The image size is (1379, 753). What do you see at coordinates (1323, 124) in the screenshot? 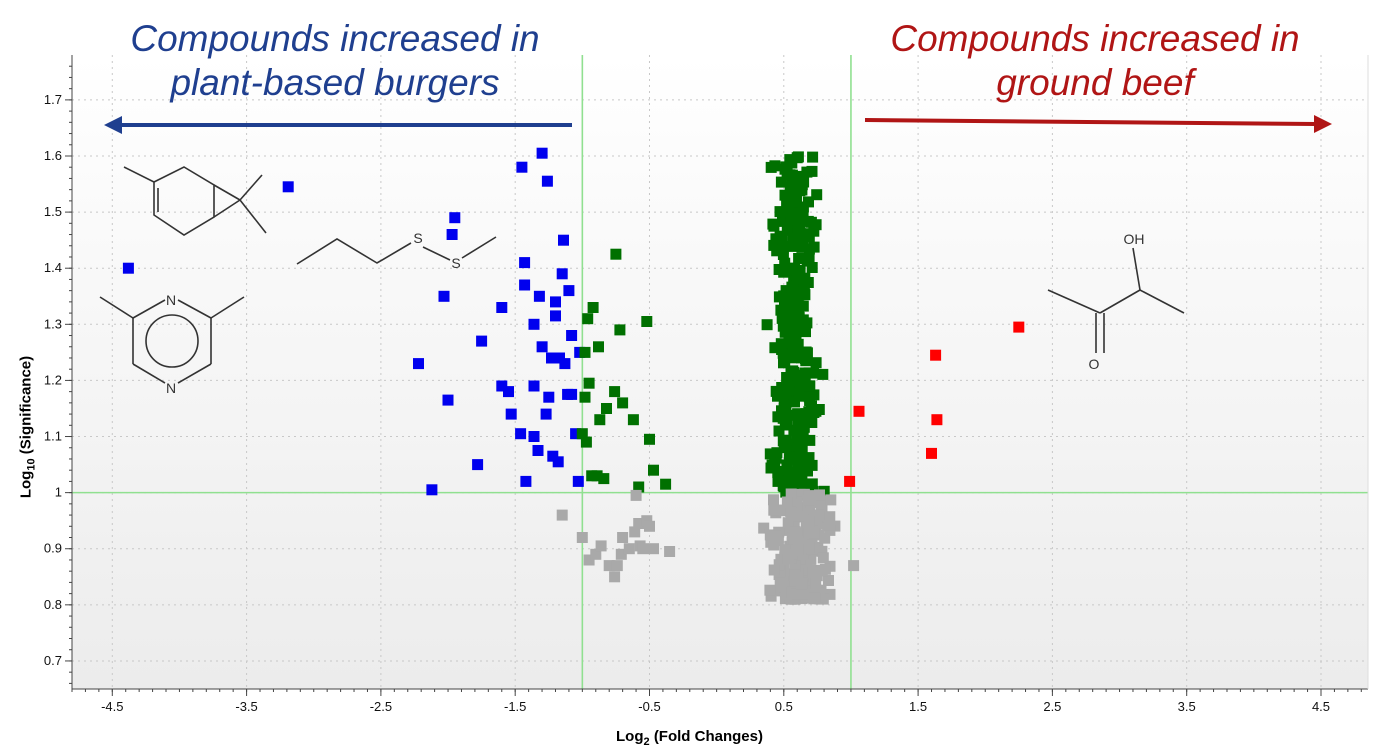
I see `right-arrow-head` at bounding box center [1323, 124].